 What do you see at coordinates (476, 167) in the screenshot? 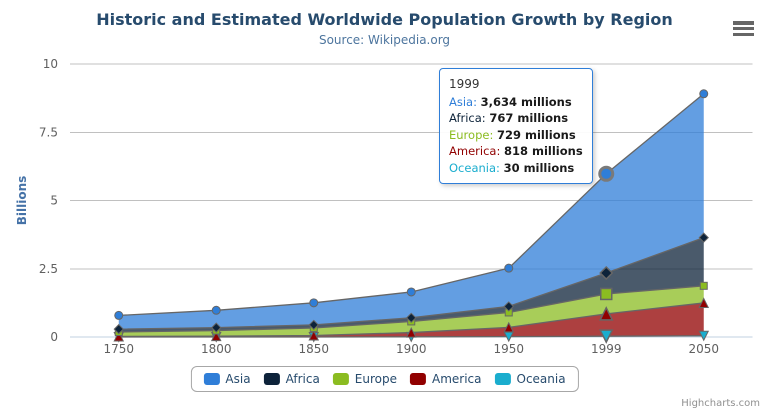
I see `tooltip-series-name: Oceania:` at bounding box center [476, 167].